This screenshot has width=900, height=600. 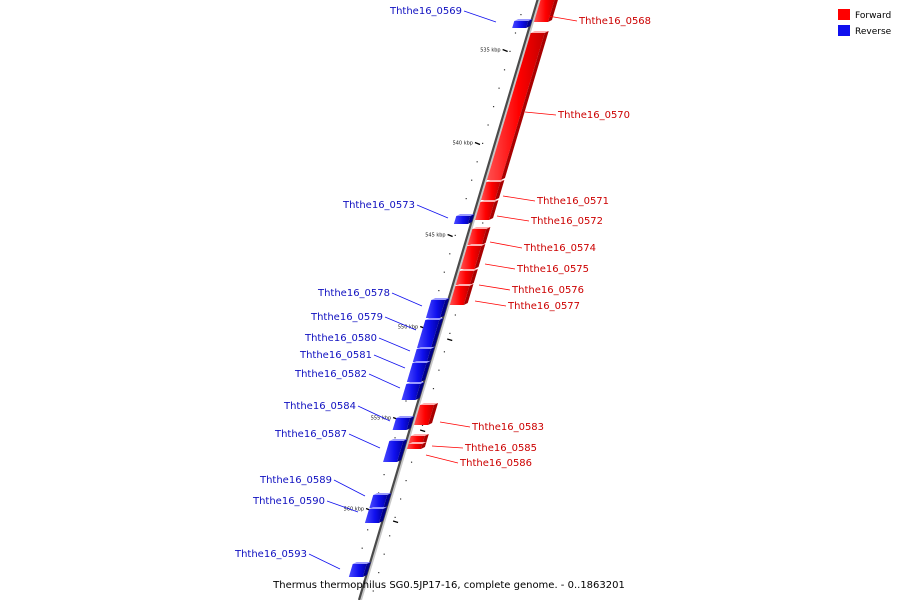 I want to click on gene-label-text: Ththe16_0593, so click(x=270, y=554).